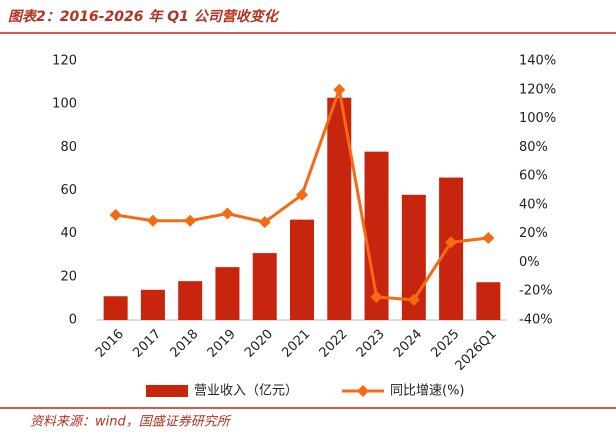  Describe the element at coordinates (222, 344) in the screenshot. I see `x-tick-label: 2019` at that location.